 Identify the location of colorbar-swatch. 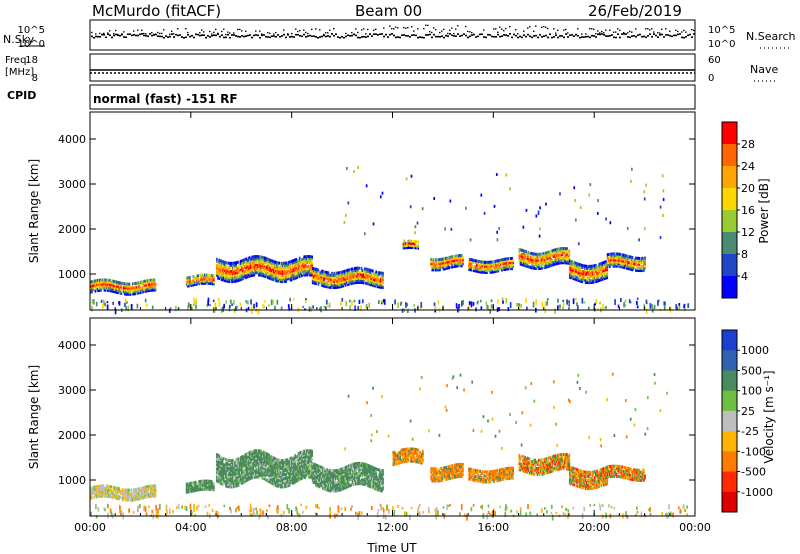
(729, 155).